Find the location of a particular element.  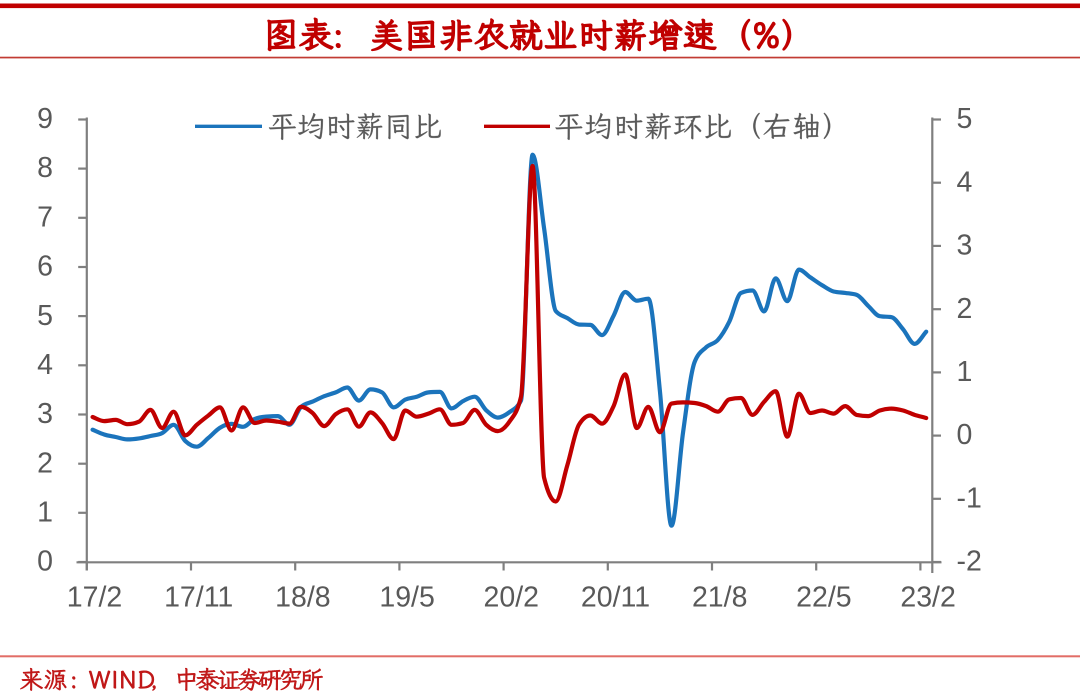

svg-text: 8 is located at coordinates (45, 168).